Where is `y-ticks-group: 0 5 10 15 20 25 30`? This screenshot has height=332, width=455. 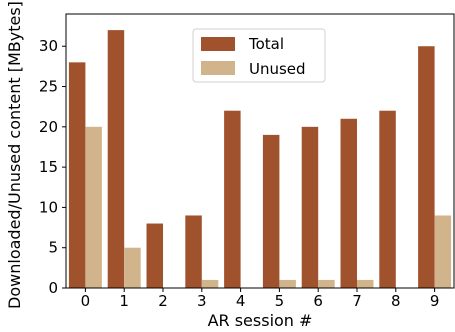 y-ticks-group: 0 5 10 15 20 25 30 is located at coordinates (52, 167).